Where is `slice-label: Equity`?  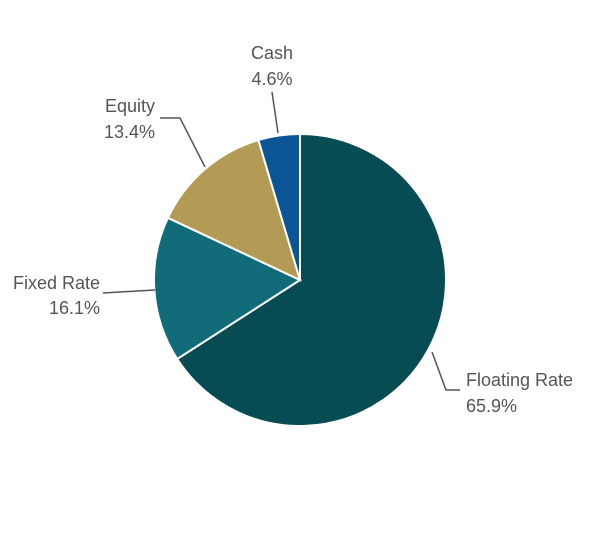 slice-label: Equity is located at coordinates (130, 106).